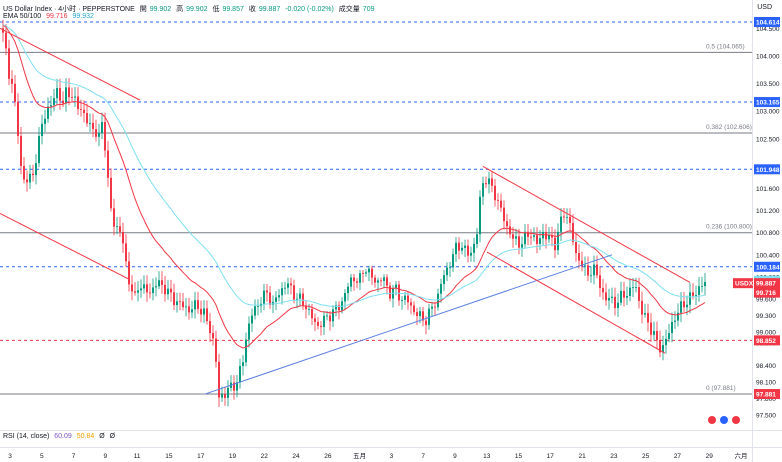 This screenshot has height=462, width=782. I want to click on y-tick-label: 99.300, so click(766, 316).